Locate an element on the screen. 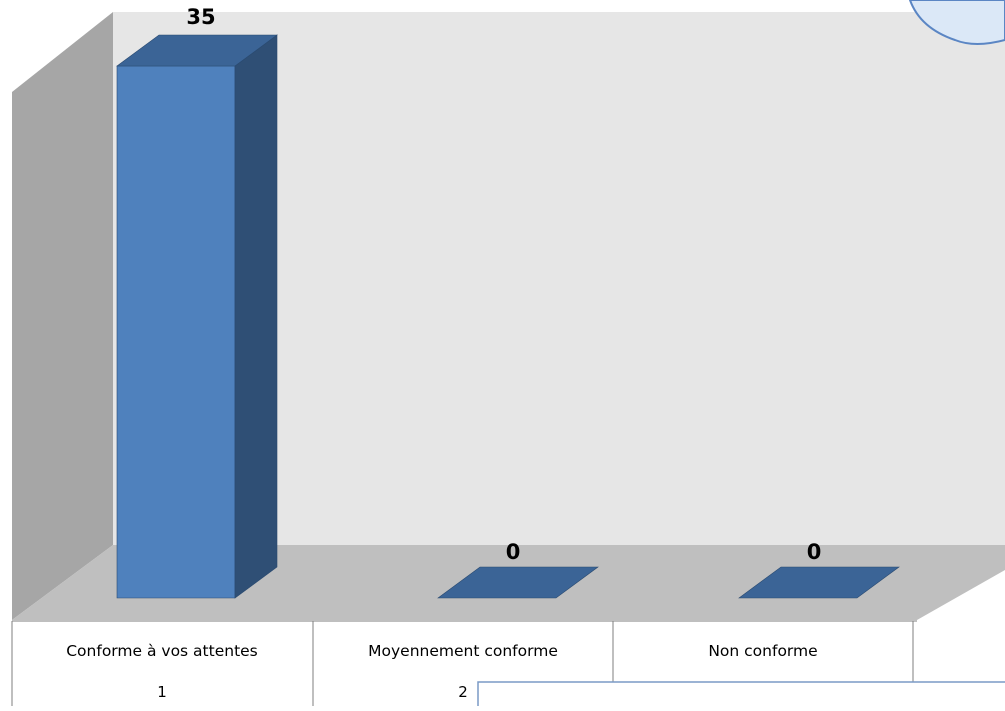  category-index-1: 1 is located at coordinates (162, 692).